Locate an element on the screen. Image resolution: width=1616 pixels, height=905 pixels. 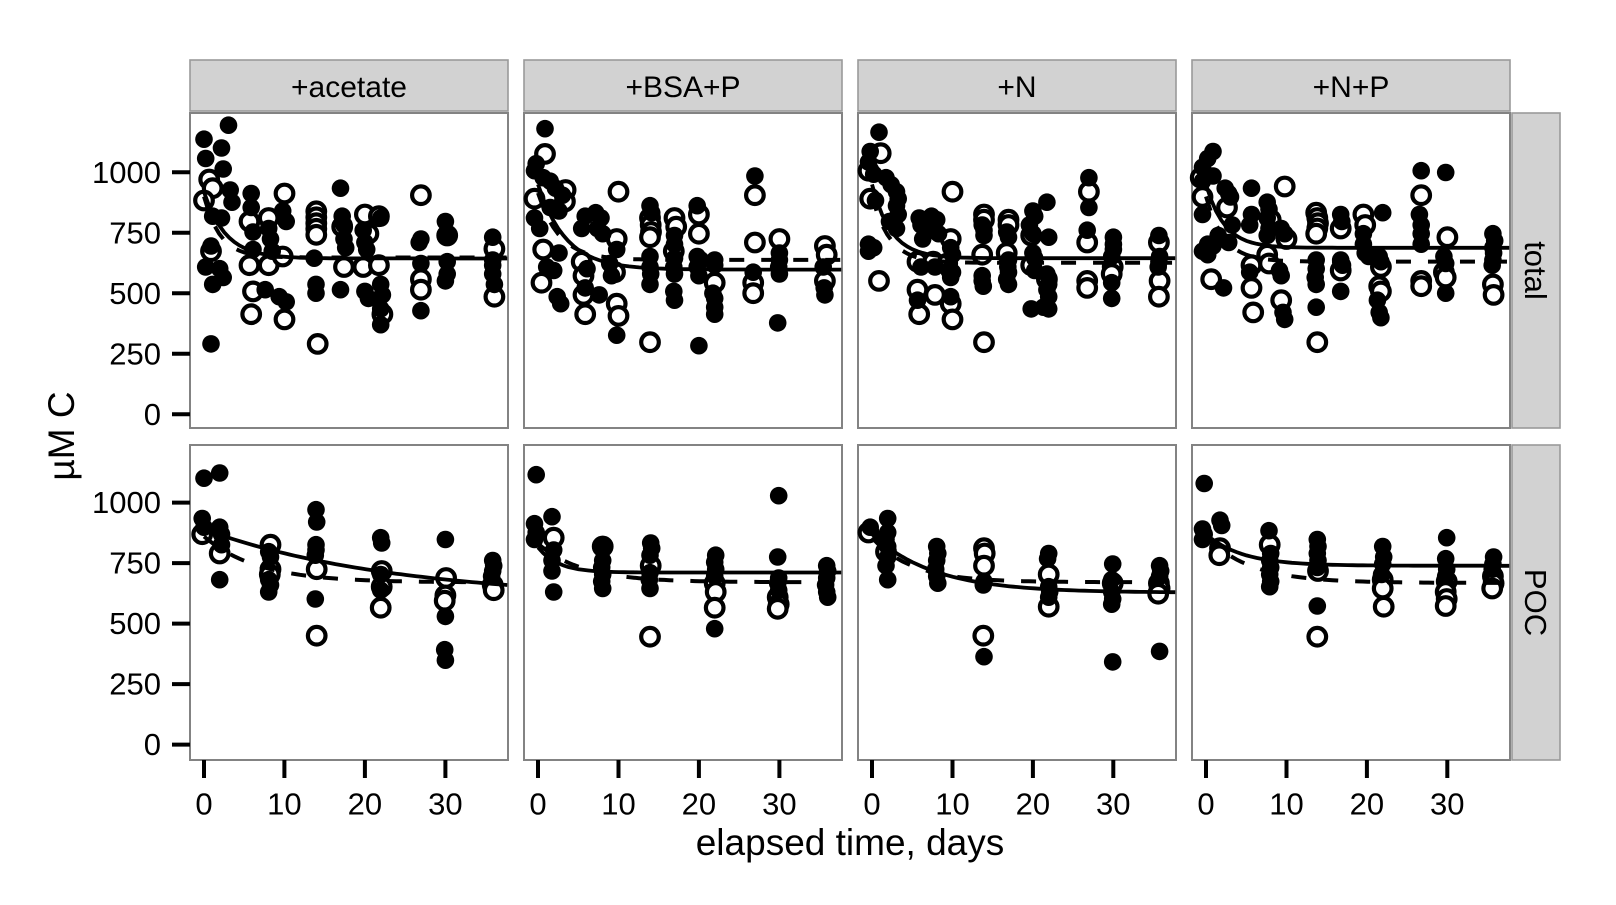
svg-text: total is located at coordinates (1535, 270).